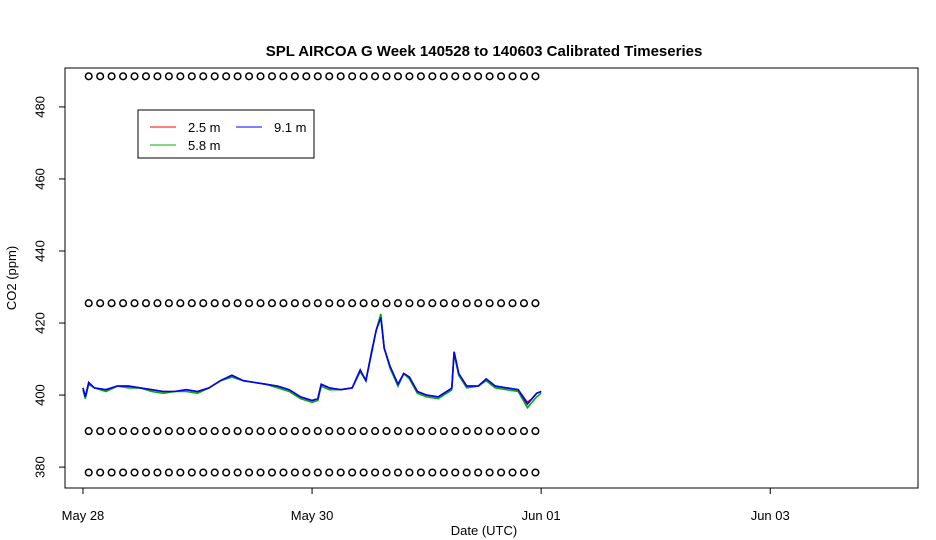 This screenshot has width=936, height=540. What do you see at coordinates (312, 361) in the screenshot?
I see `series-line` at bounding box center [312, 361].